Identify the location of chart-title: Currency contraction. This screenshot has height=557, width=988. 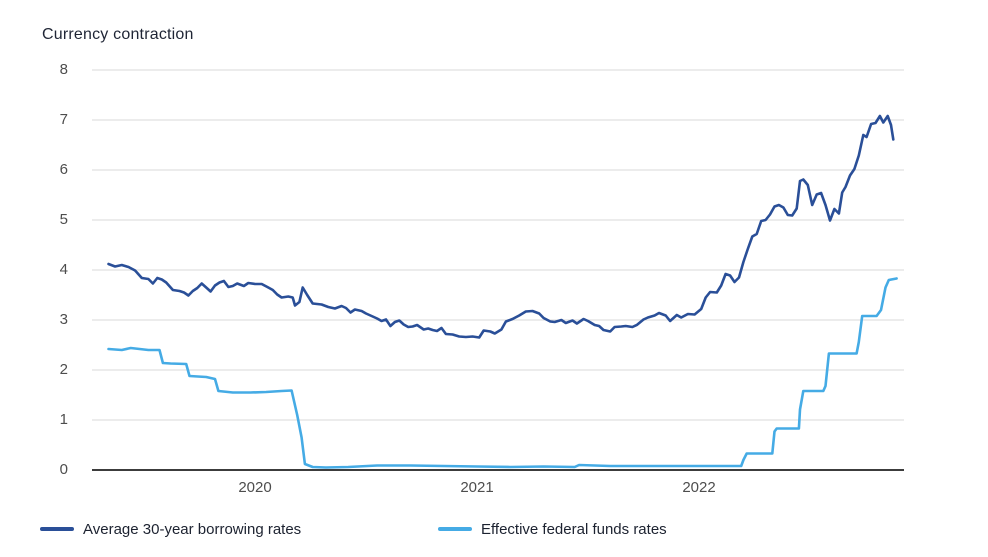
(118, 34).